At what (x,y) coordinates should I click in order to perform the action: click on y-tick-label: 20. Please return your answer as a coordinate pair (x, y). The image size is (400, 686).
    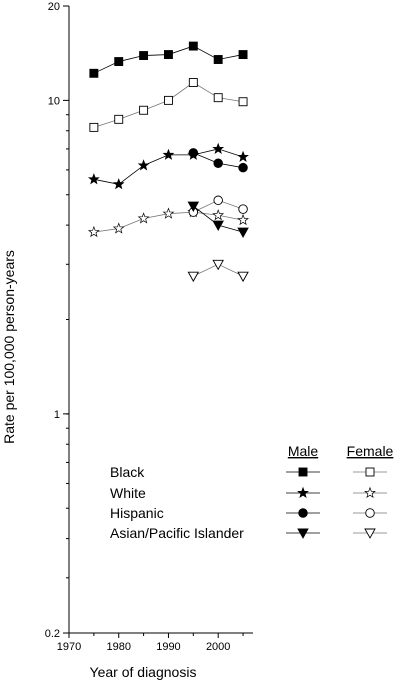
    Looking at the image, I should click on (54, 7).